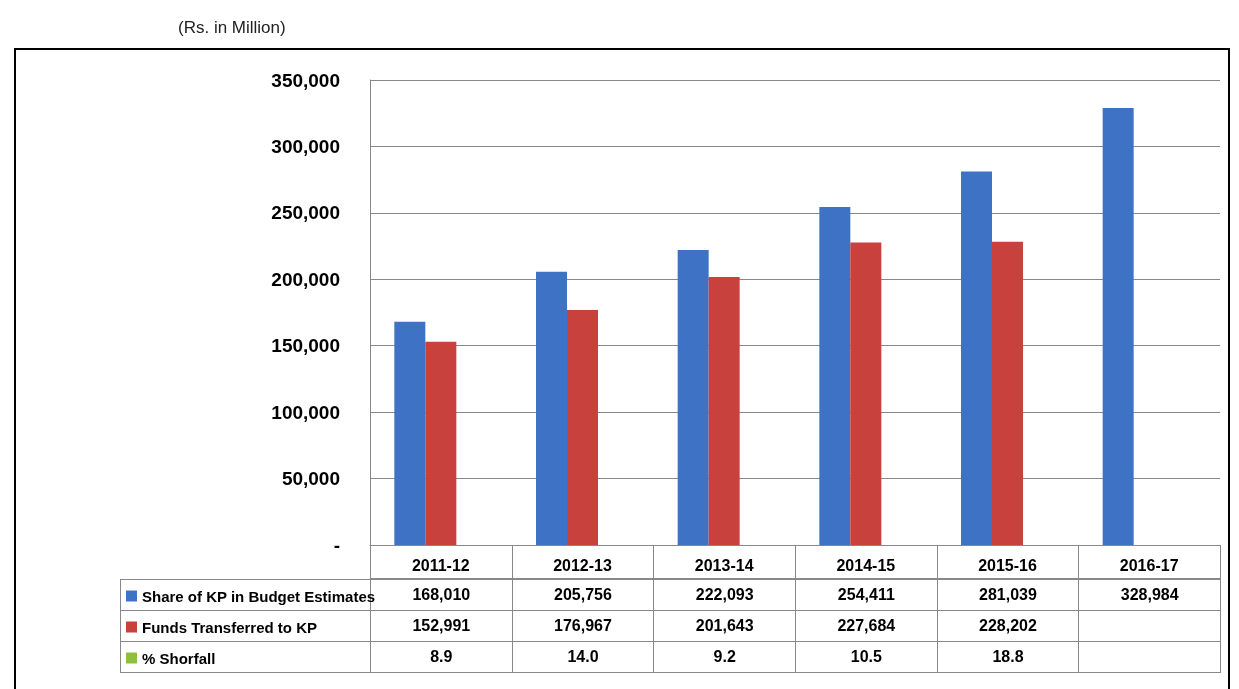 Image resolution: width=1239 pixels, height=689 pixels. Describe the element at coordinates (866, 595) in the screenshot. I see `data-label: 254,411` at that location.